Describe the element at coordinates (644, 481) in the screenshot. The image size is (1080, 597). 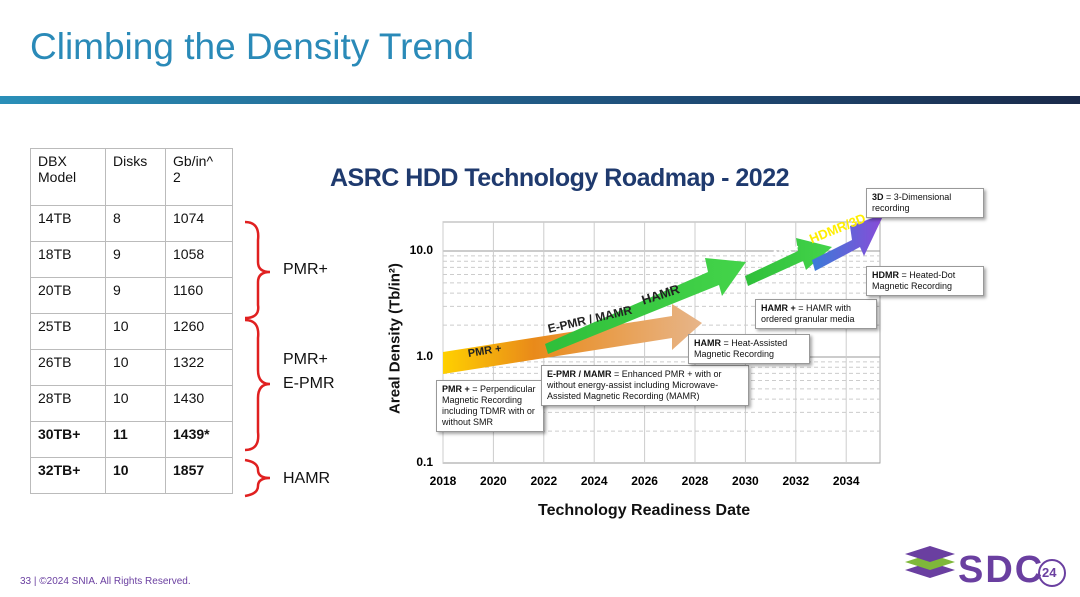
I see `x-tick-label: 2026` at that location.